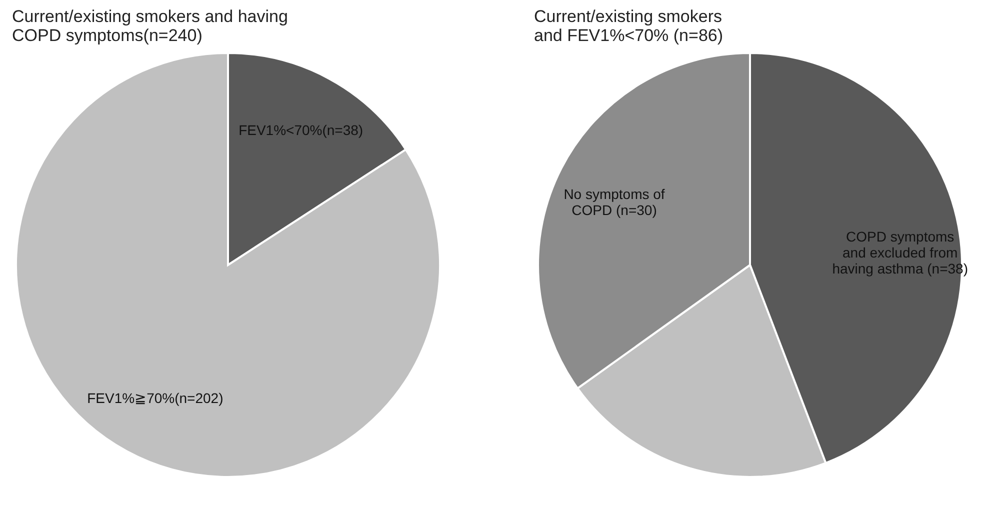 This screenshot has width=991, height=528. What do you see at coordinates (301, 130) in the screenshot?
I see `slice-label: FEV1%<70%(n=38)` at bounding box center [301, 130].